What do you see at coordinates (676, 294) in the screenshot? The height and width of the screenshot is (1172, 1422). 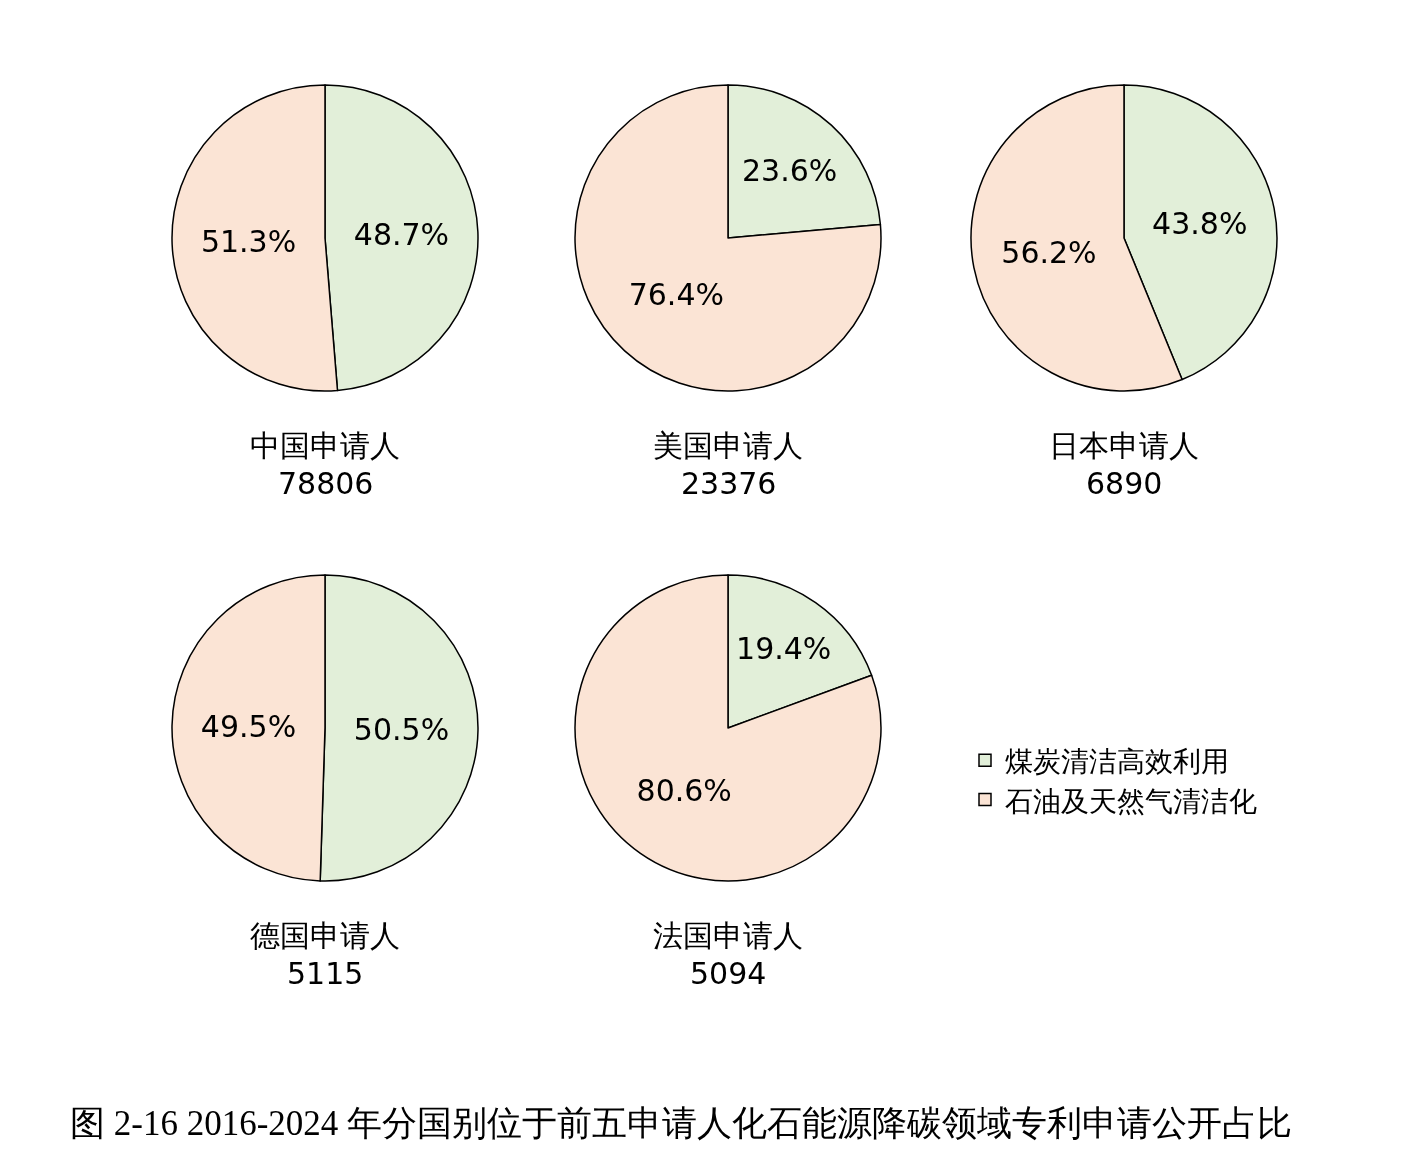 I see `data-label: 76.4%` at bounding box center [676, 294].